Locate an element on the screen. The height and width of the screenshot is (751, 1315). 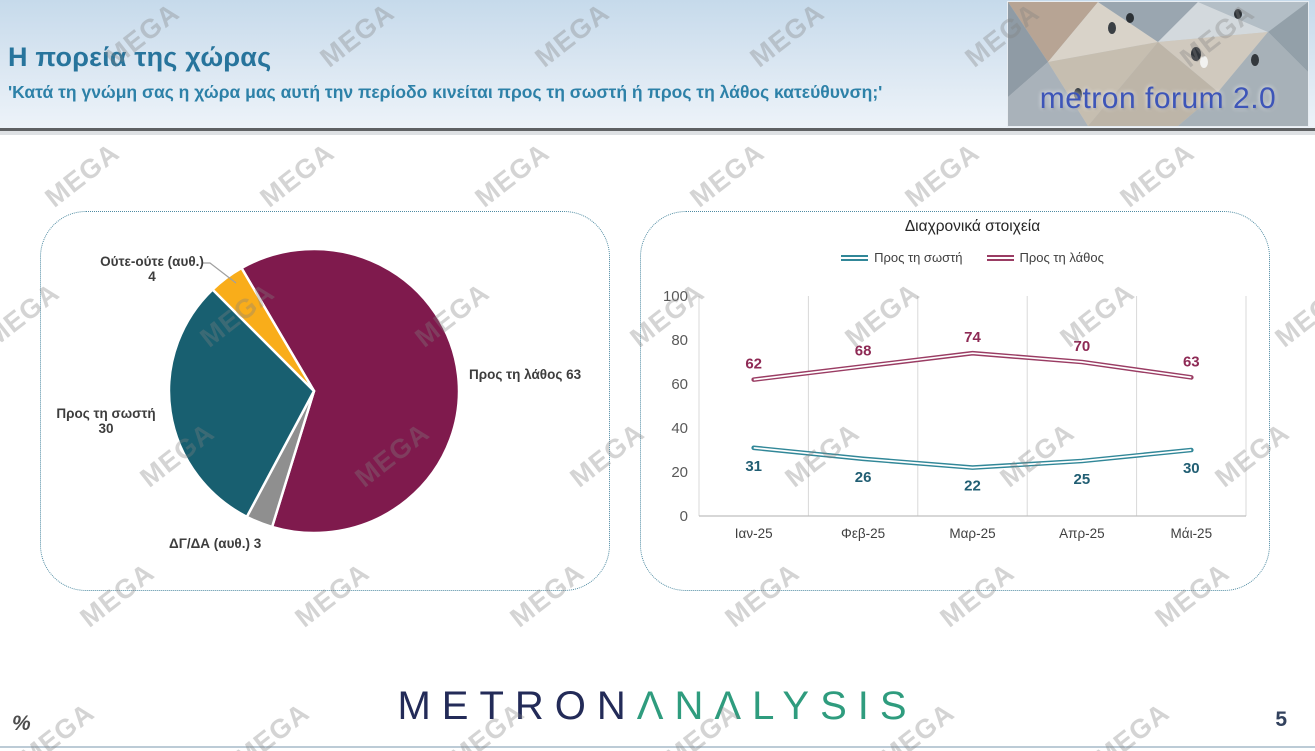
x-category-label-4: Μάι-25 is located at coordinates (1192, 533).